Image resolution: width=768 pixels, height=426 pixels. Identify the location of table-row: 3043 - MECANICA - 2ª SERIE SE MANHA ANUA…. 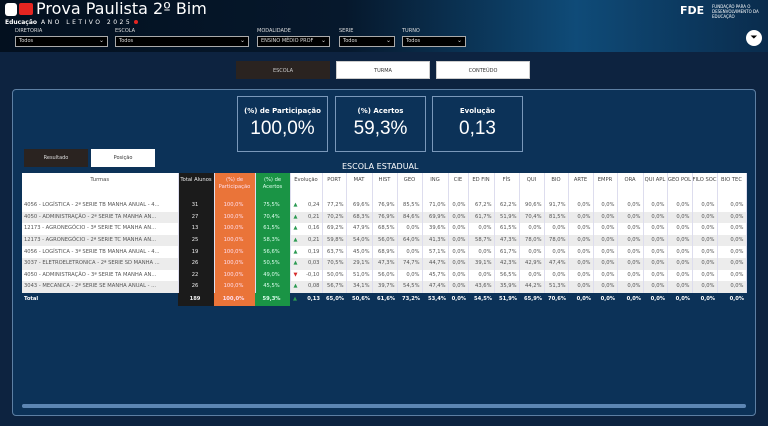
(384, 287).